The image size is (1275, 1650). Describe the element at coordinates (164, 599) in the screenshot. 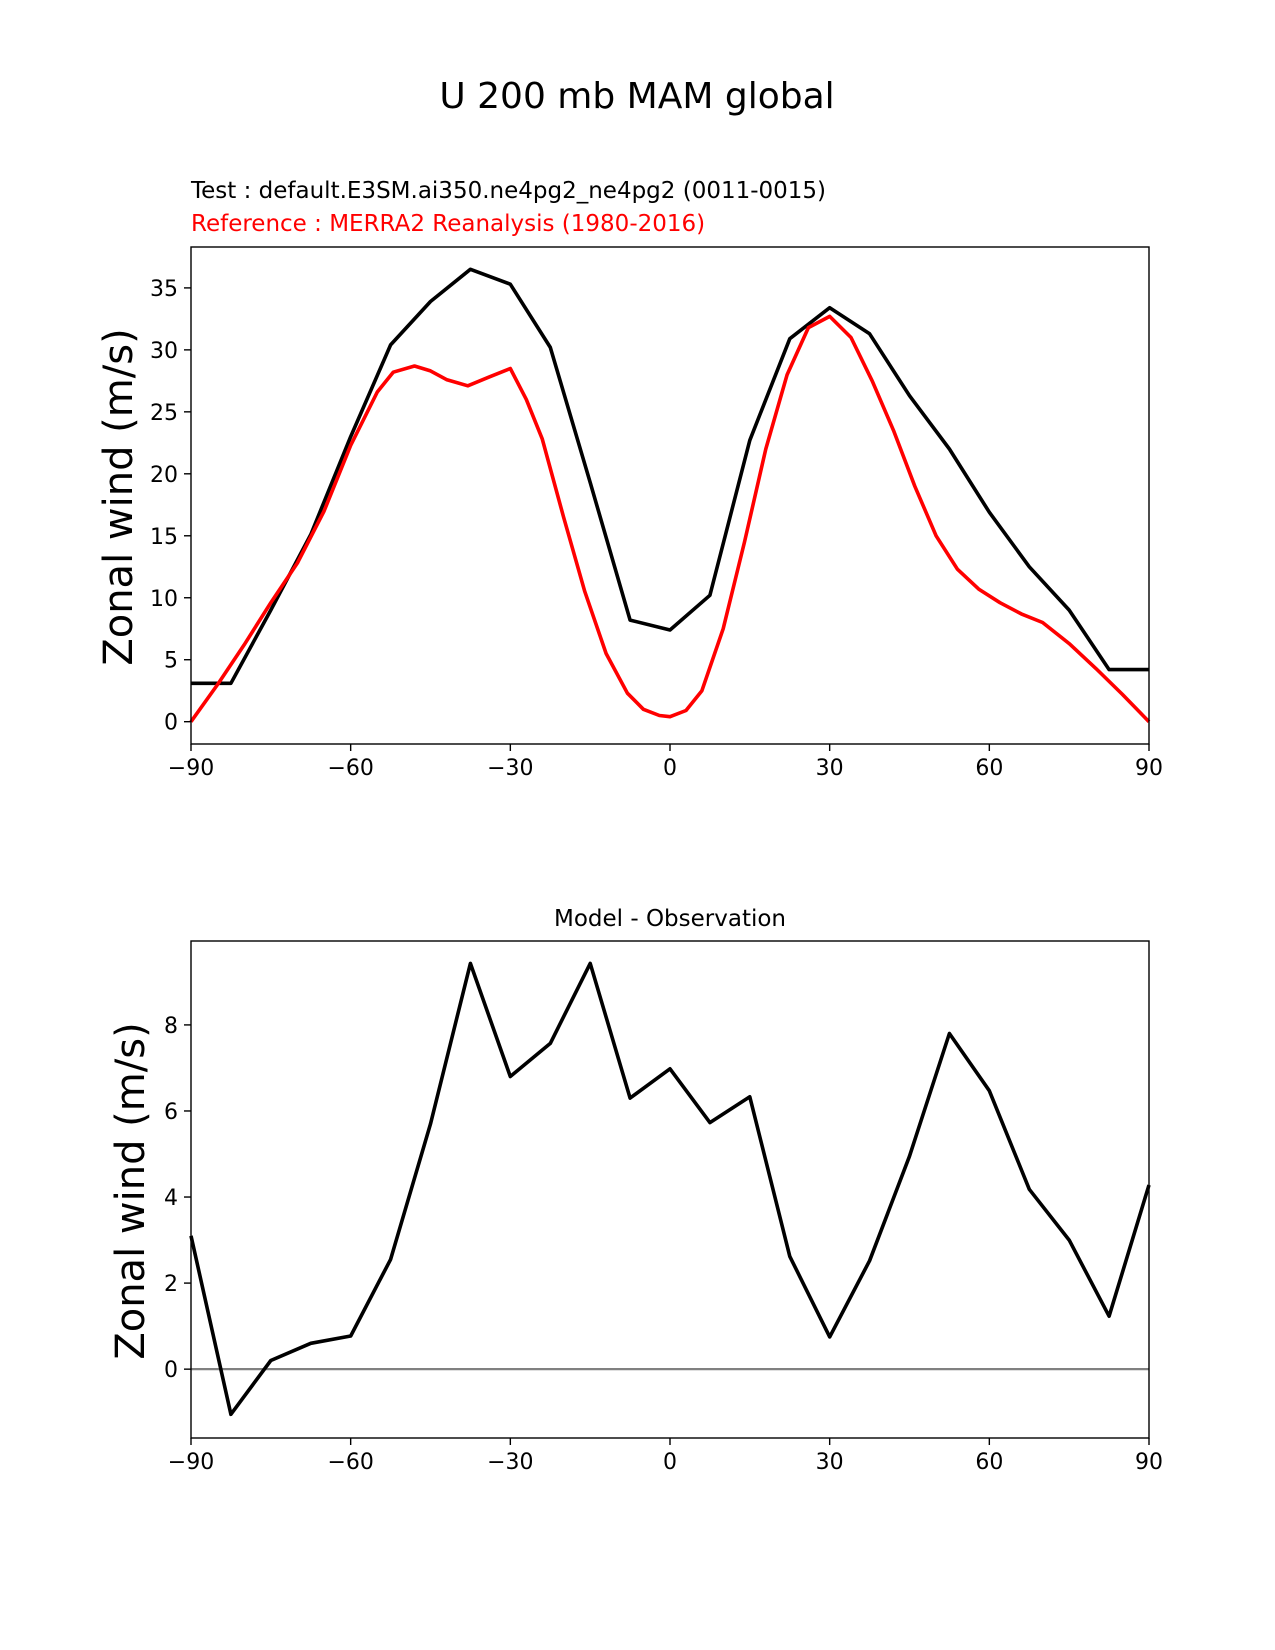

I see `y-tick-label: 10` at that location.